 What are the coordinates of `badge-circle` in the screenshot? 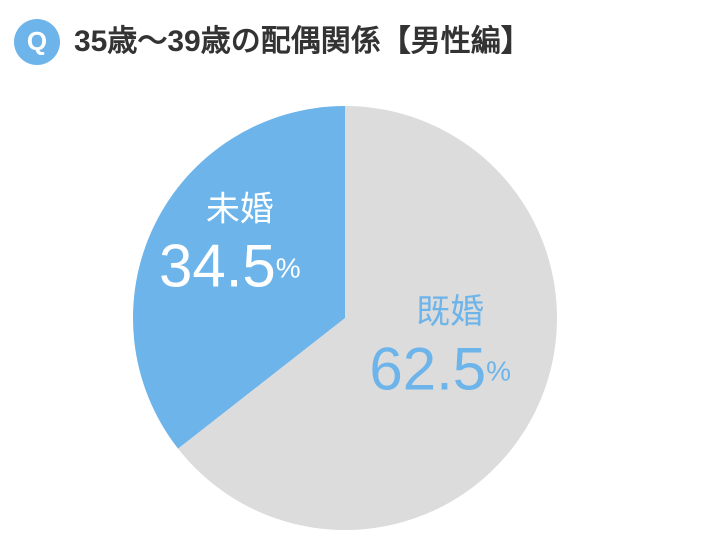 It's located at (37, 42).